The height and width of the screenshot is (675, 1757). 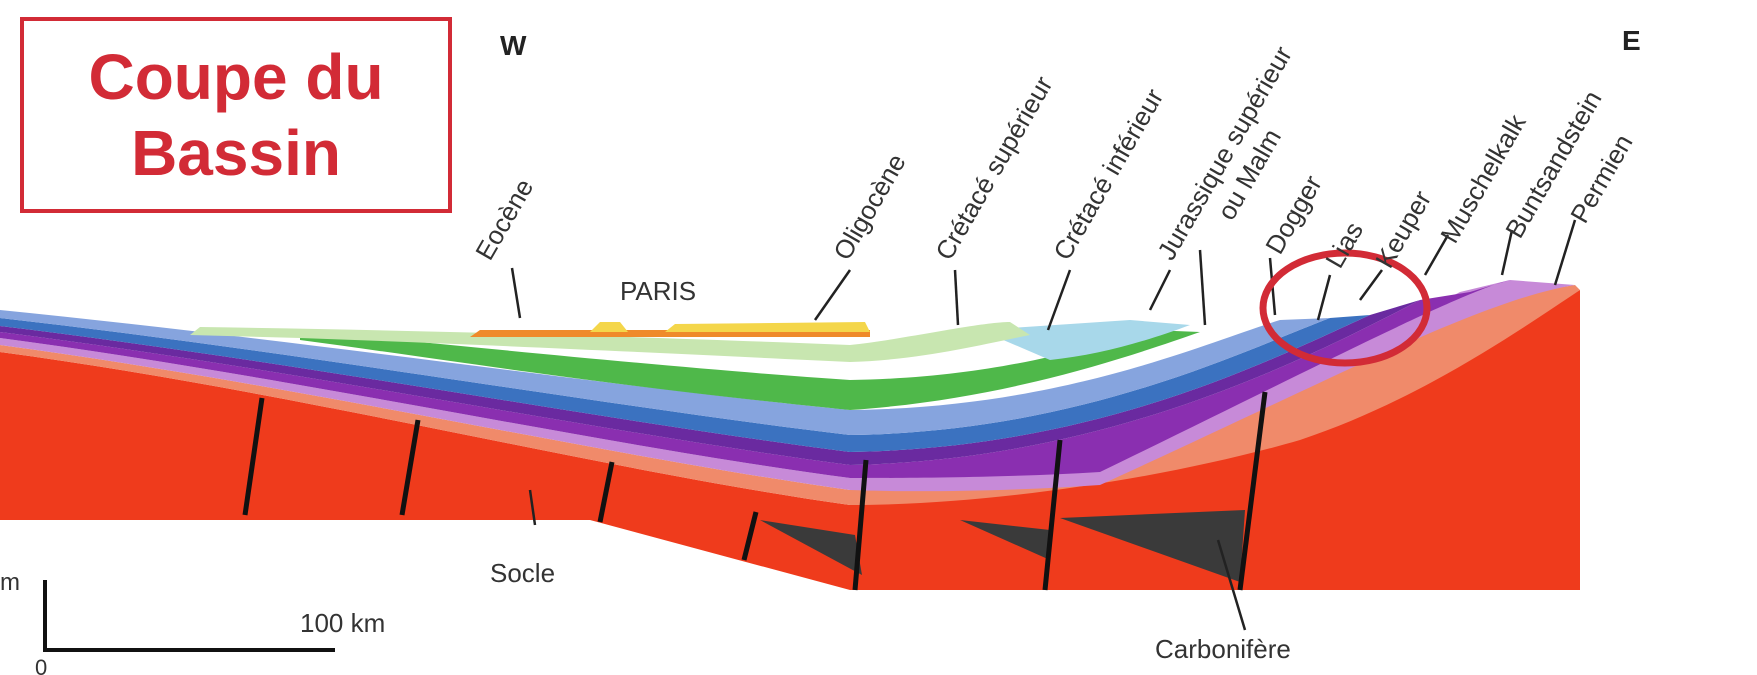 What do you see at coordinates (1631, 40) in the screenshot?
I see `east-label: E` at bounding box center [1631, 40].